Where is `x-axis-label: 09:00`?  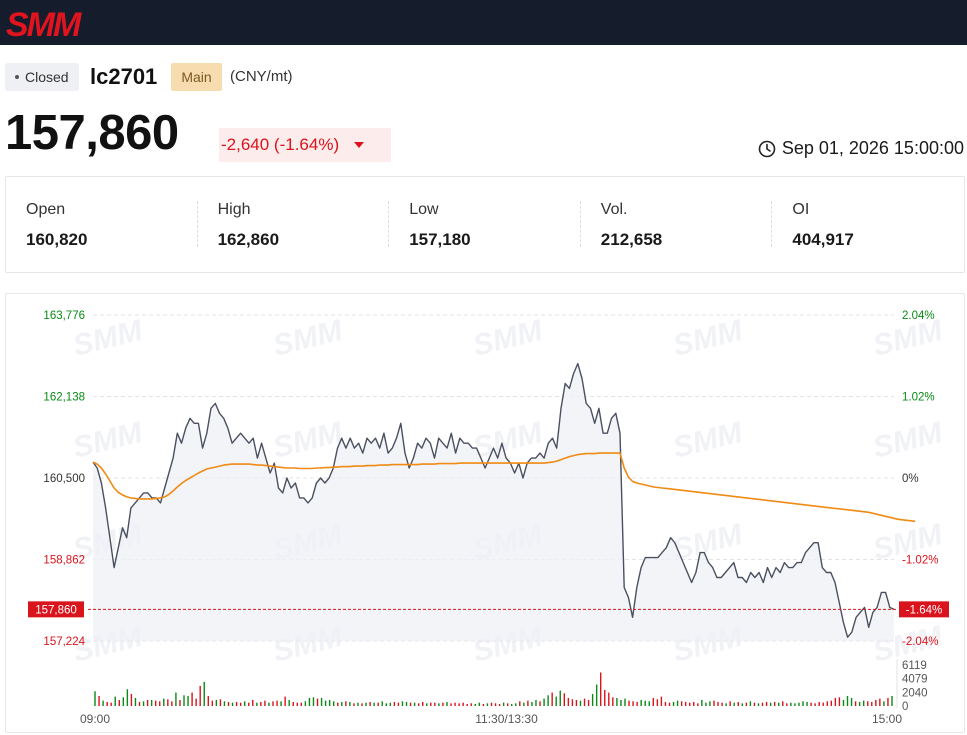
x-axis-label: 09:00 is located at coordinates (95, 719).